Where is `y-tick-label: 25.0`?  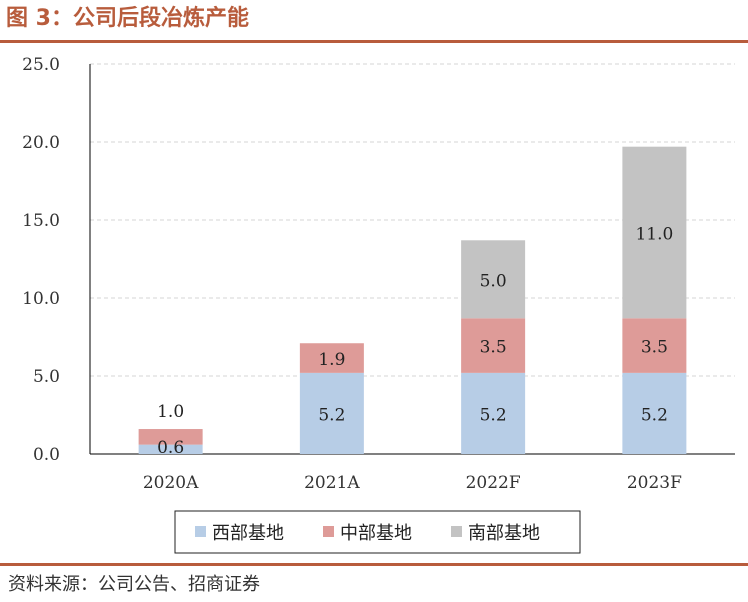 y-tick-label: 25.0 is located at coordinates (41, 65).